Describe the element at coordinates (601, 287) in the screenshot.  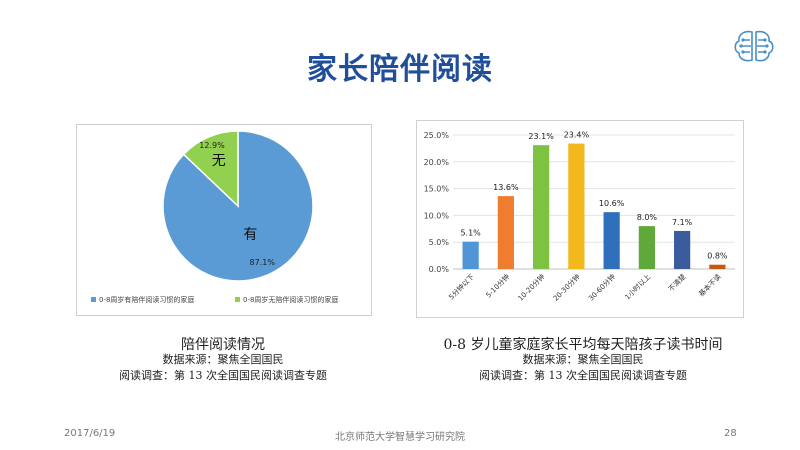
I see `x-category-label: 30-60分钟` at that location.